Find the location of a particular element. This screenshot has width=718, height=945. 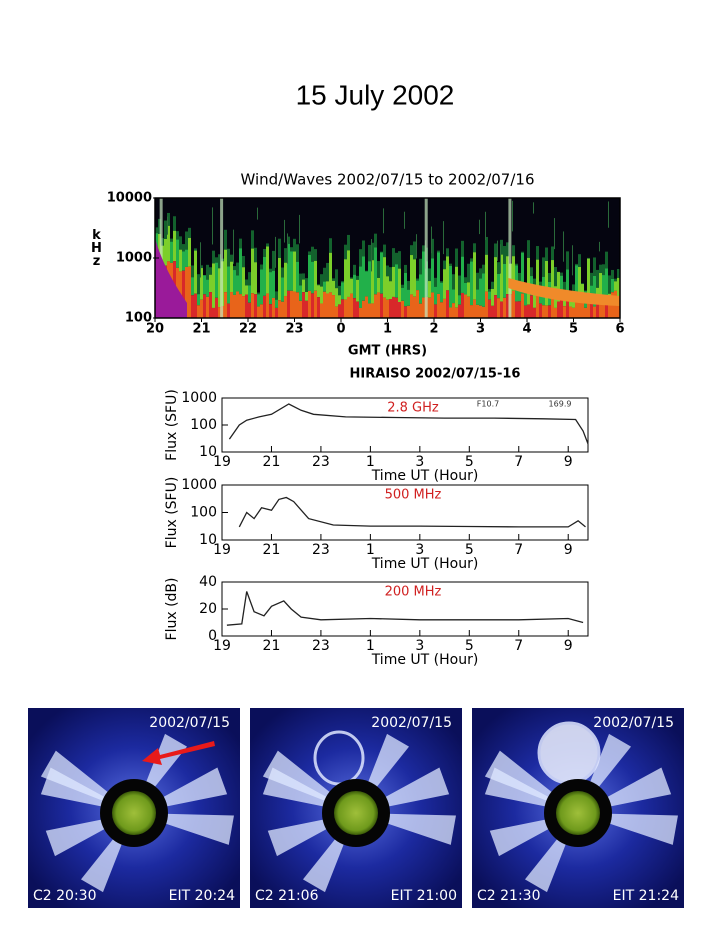

y-tick-label: 10 is located at coordinates (208, 540).